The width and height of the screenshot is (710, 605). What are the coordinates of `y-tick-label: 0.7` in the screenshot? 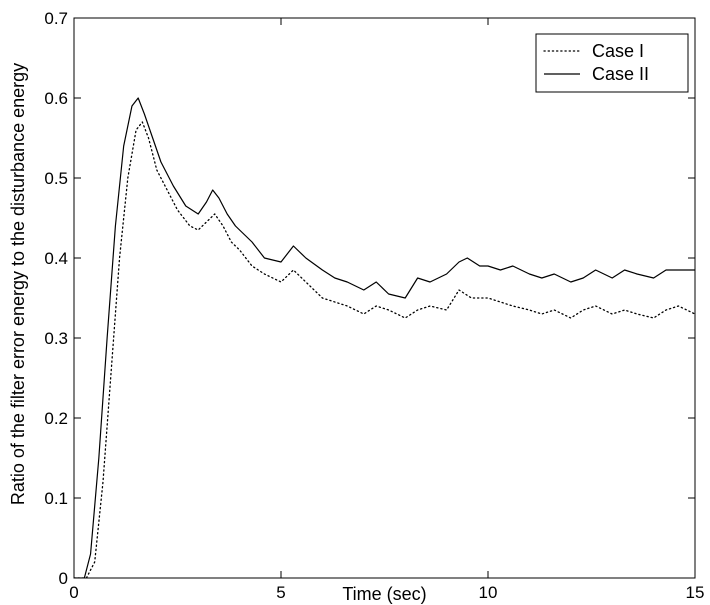 It's located at (56, 18).